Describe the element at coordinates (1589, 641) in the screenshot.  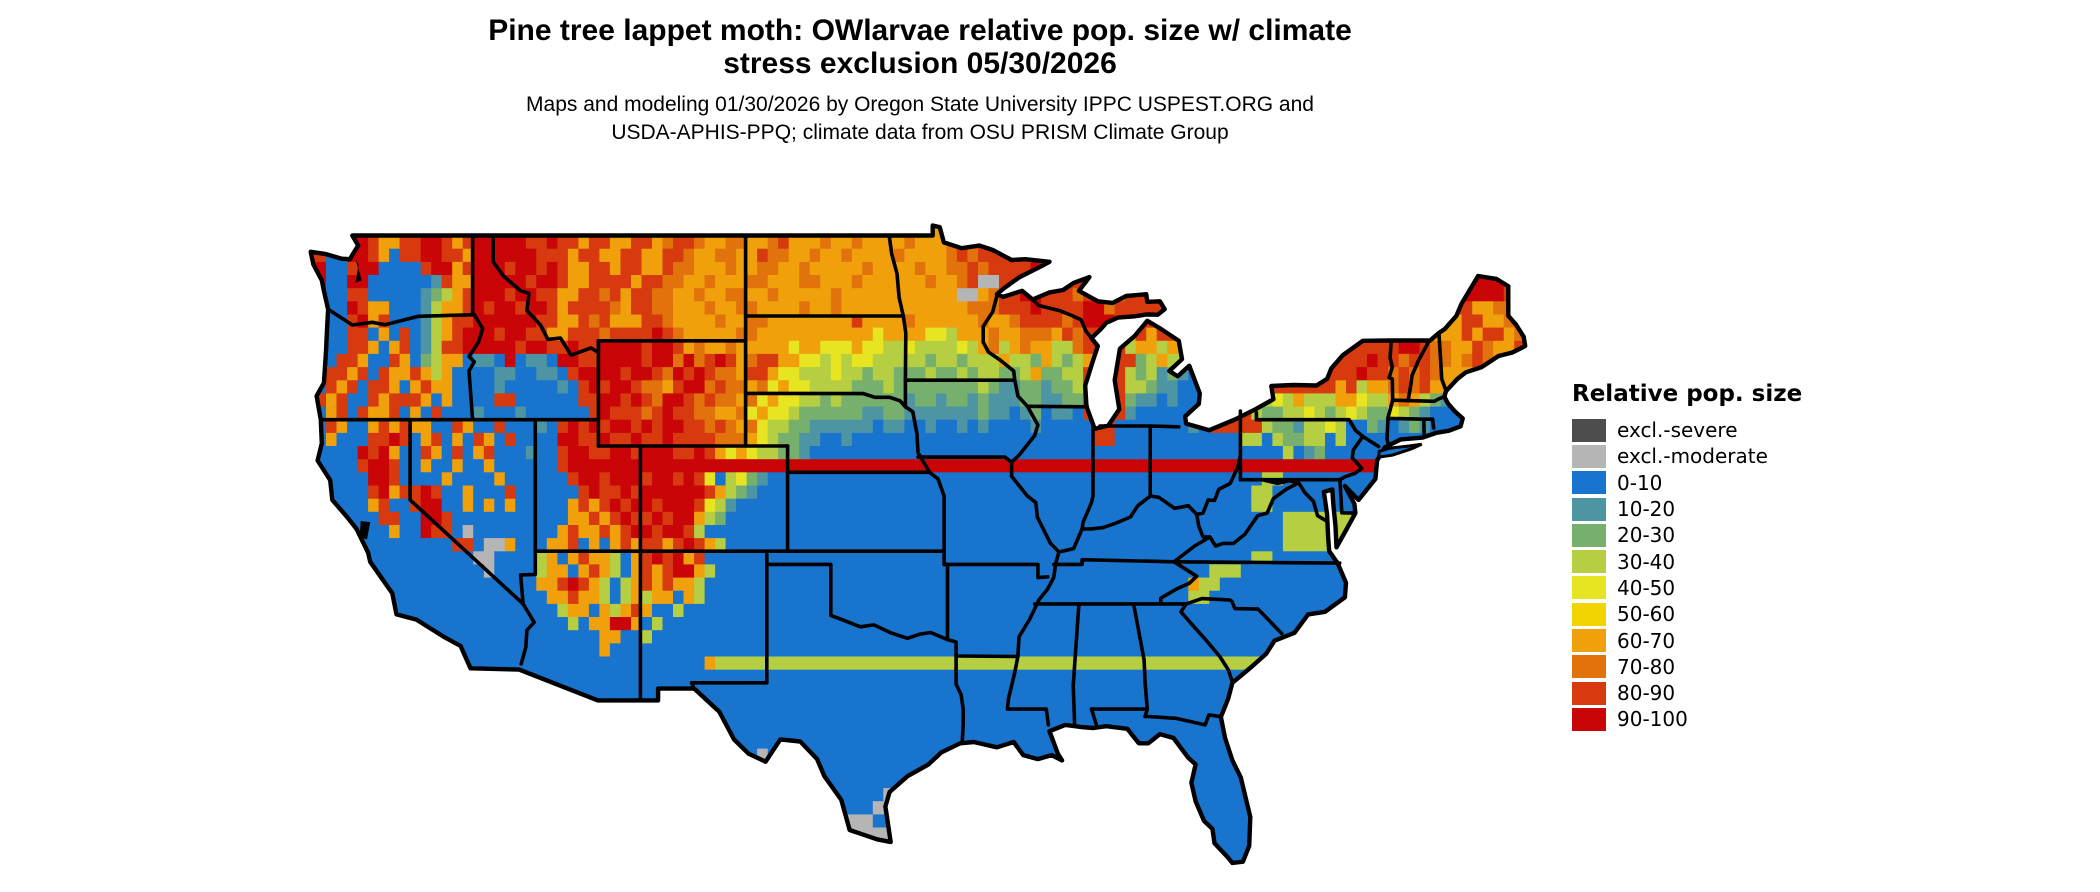
I see `legend-swatch-icon` at that location.